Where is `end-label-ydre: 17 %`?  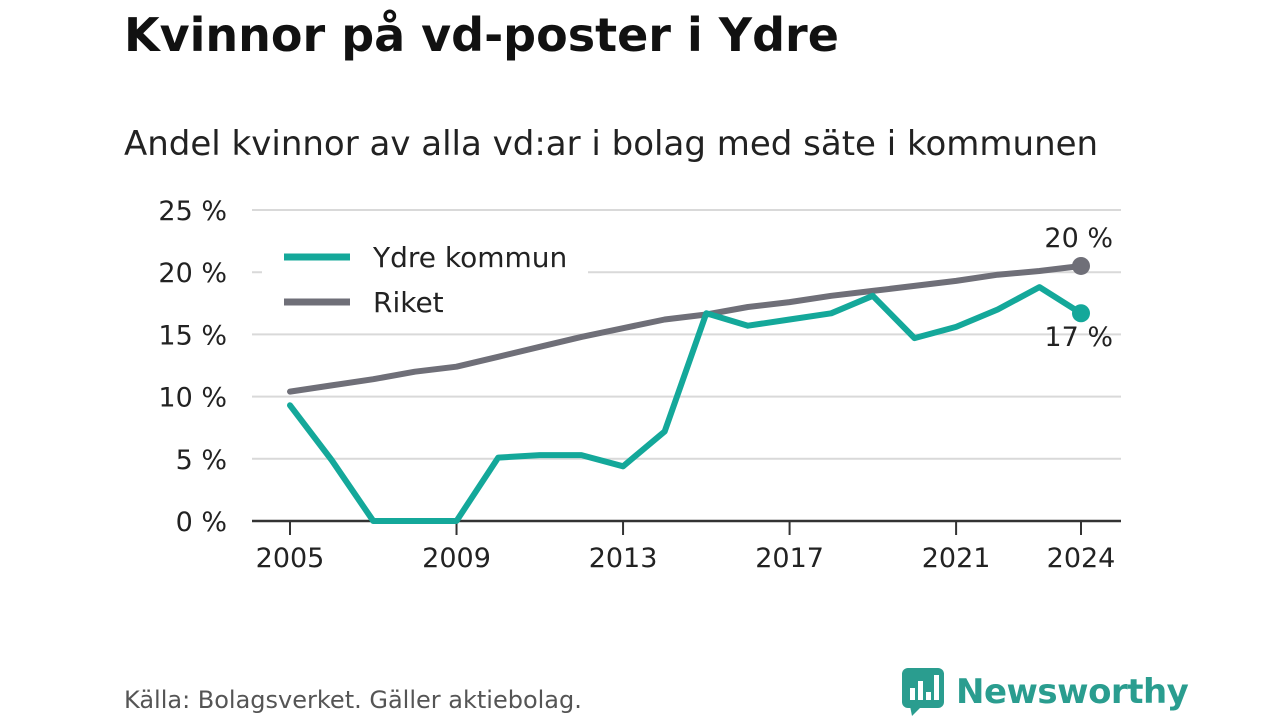 end-label-ydre: 17 % is located at coordinates (1078, 337).